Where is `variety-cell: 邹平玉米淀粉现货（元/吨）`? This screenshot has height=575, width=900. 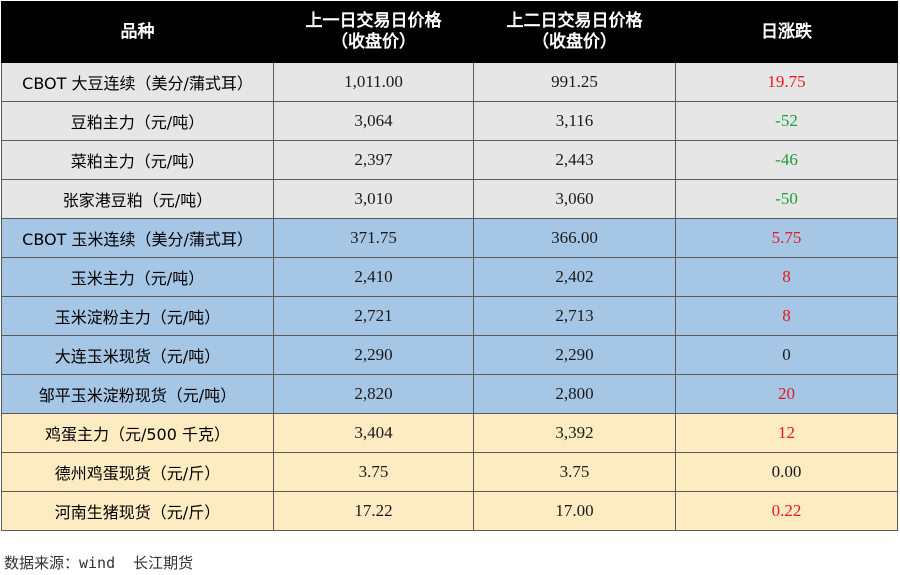
variety-cell: 邹平玉米淀粉现货（元/吨） is located at coordinates (137, 394).